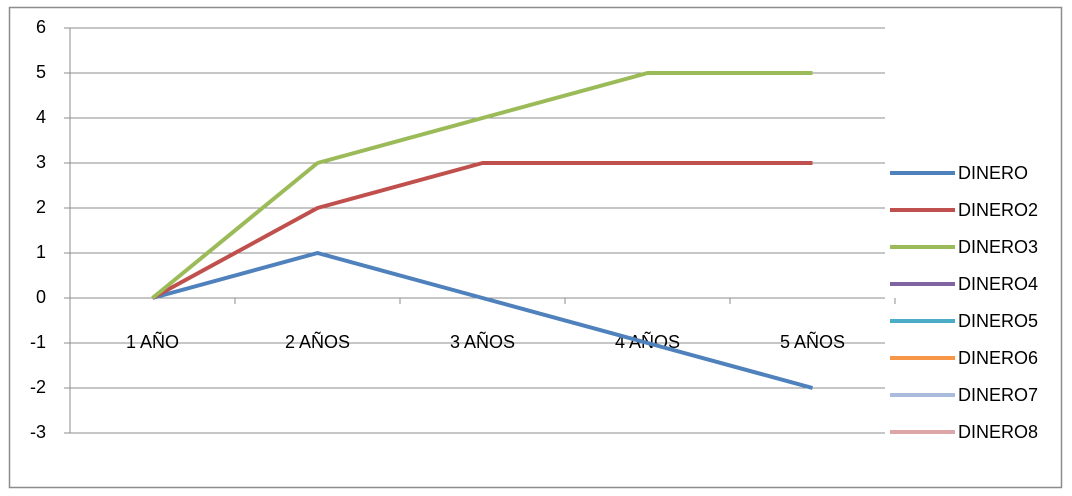 The image size is (1072, 496). Describe the element at coordinates (38, 432) in the screenshot. I see `y-tick-label: -3` at that location.